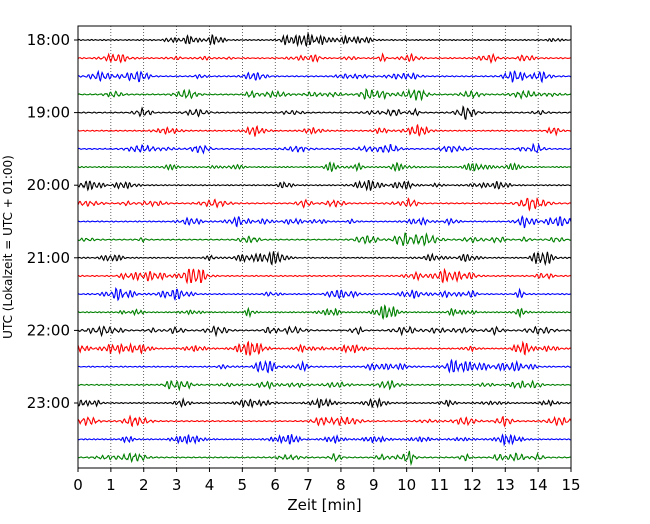 The height and width of the screenshot is (524, 650). What do you see at coordinates (210, 485) in the screenshot?
I see `x-tick-label: 4` at bounding box center [210, 485].